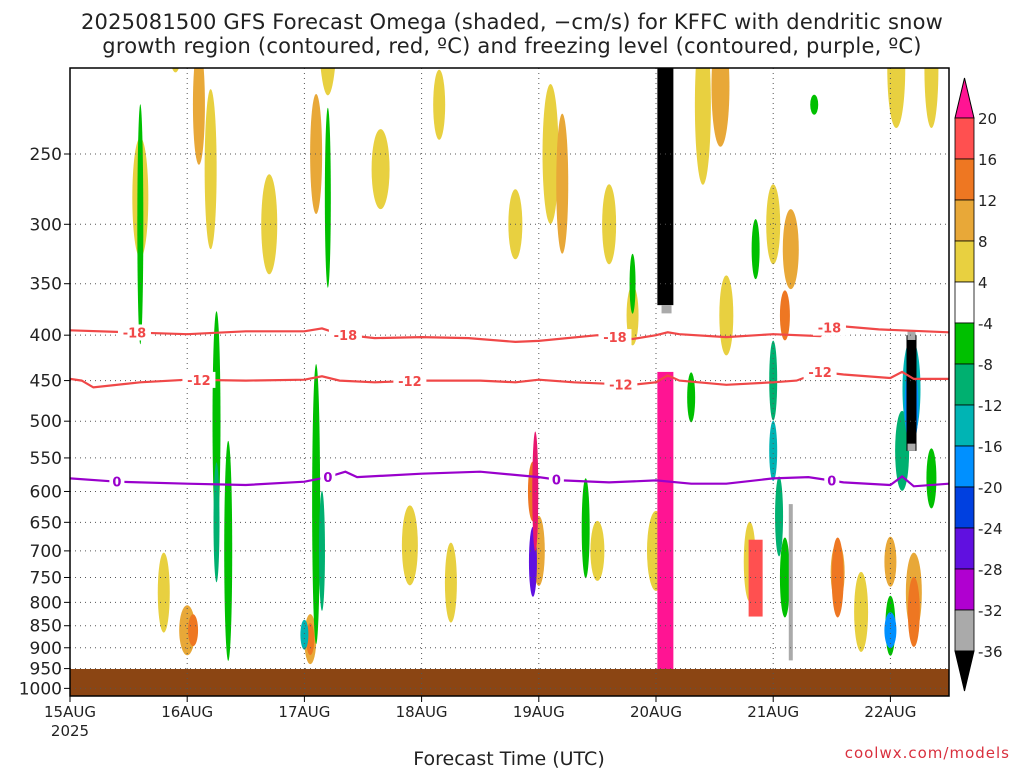 The image size is (1024, 768). I want to click on colorbar-label: -32, so click(990, 611).